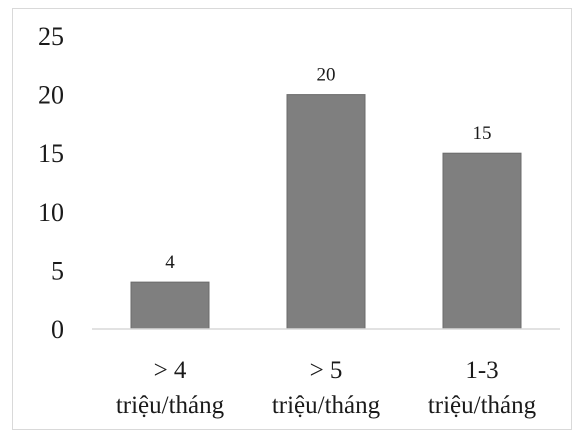 This screenshot has width=584, height=438. What do you see at coordinates (481, 370) in the screenshot?
I see `x-category-label: 1-3` at bounding box center [481, 370].